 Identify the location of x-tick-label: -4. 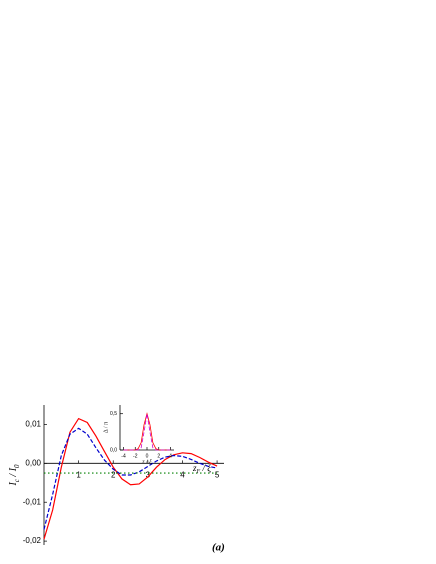
(123, 456).